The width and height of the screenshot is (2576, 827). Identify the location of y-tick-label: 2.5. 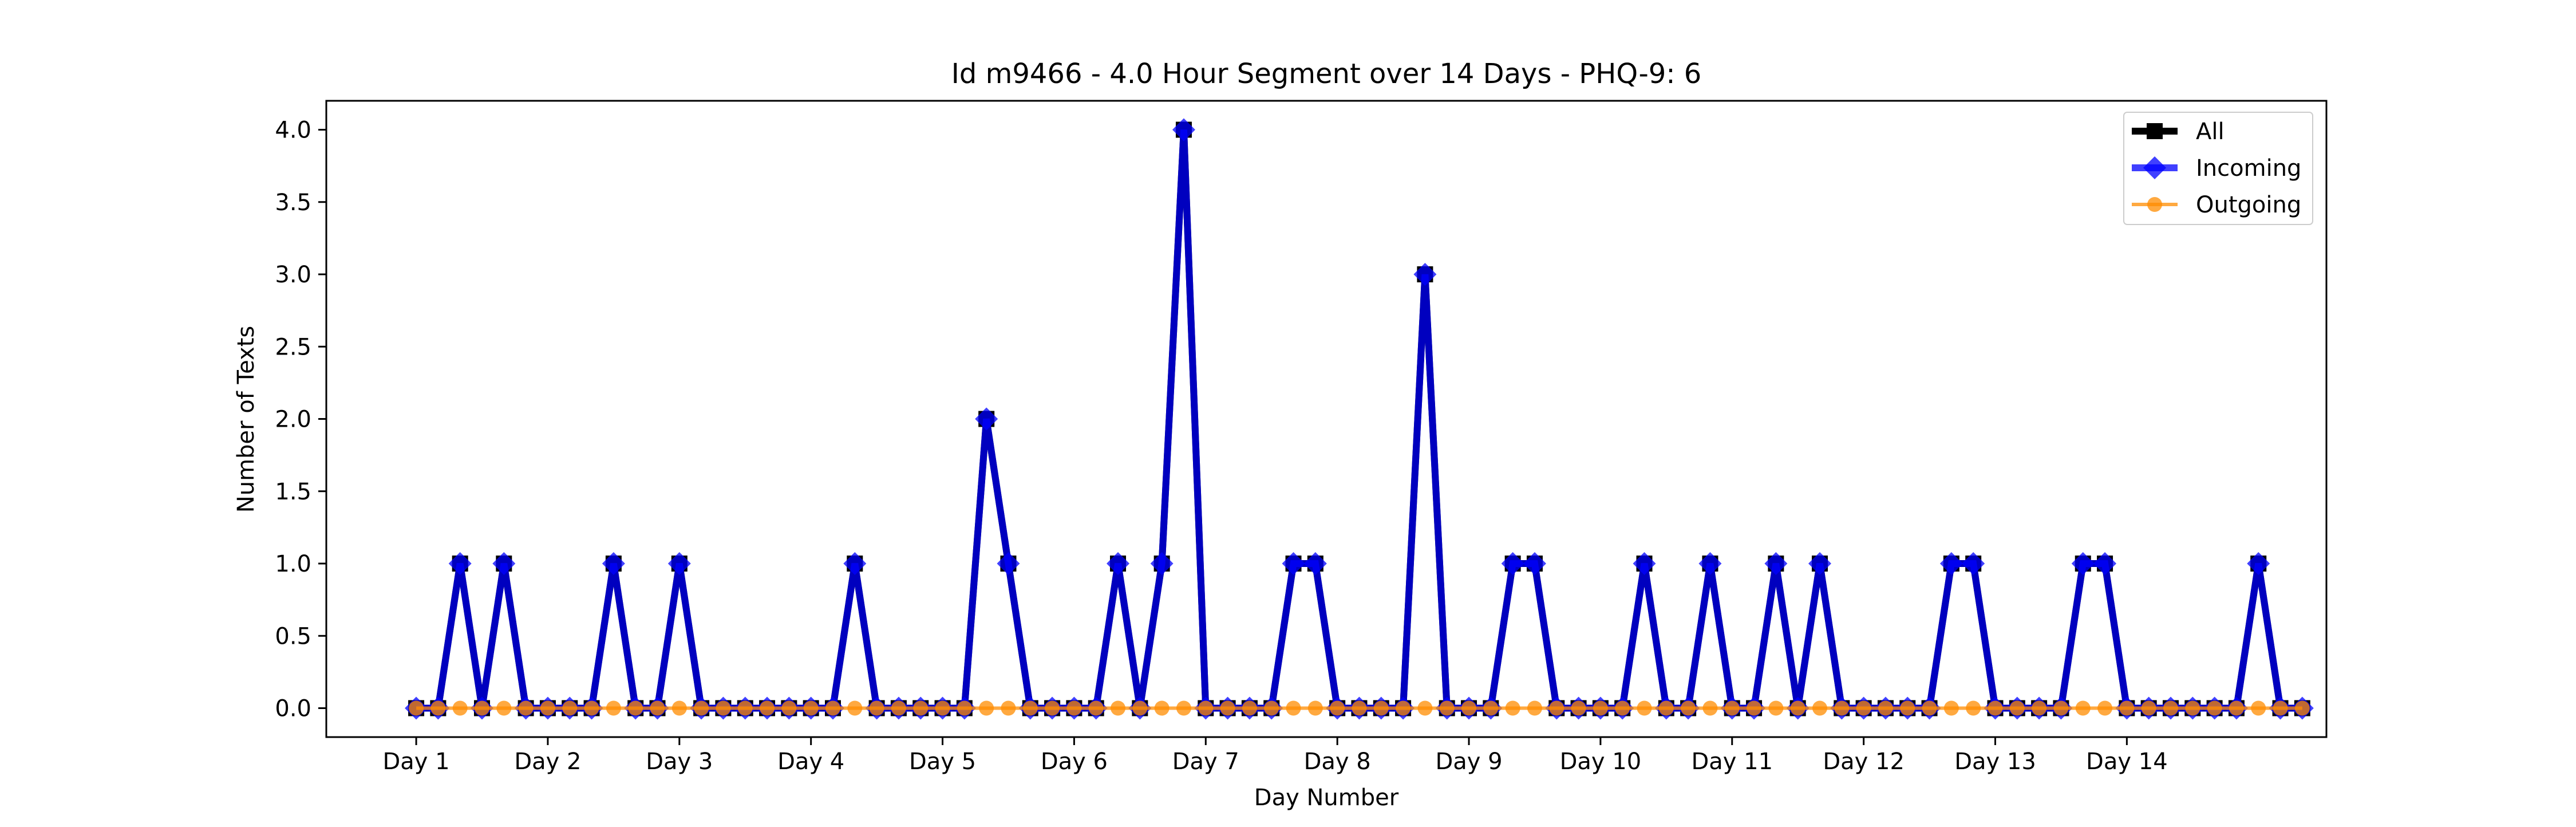
(293, 347).